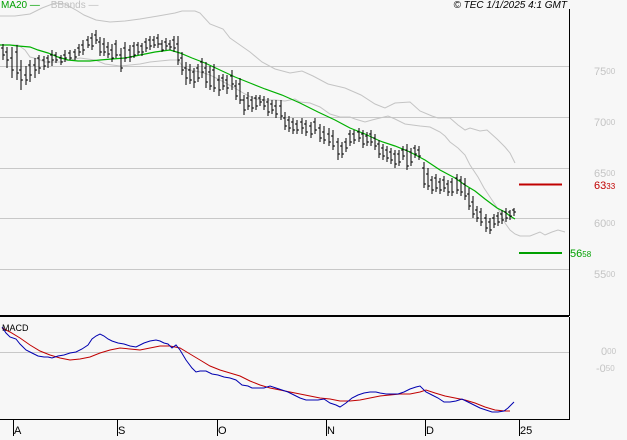 This screenshot has width=627, height=440. Describe the element at coordinates (430, 431) in the screenshot. I see `x-label-dec: D` at that location.